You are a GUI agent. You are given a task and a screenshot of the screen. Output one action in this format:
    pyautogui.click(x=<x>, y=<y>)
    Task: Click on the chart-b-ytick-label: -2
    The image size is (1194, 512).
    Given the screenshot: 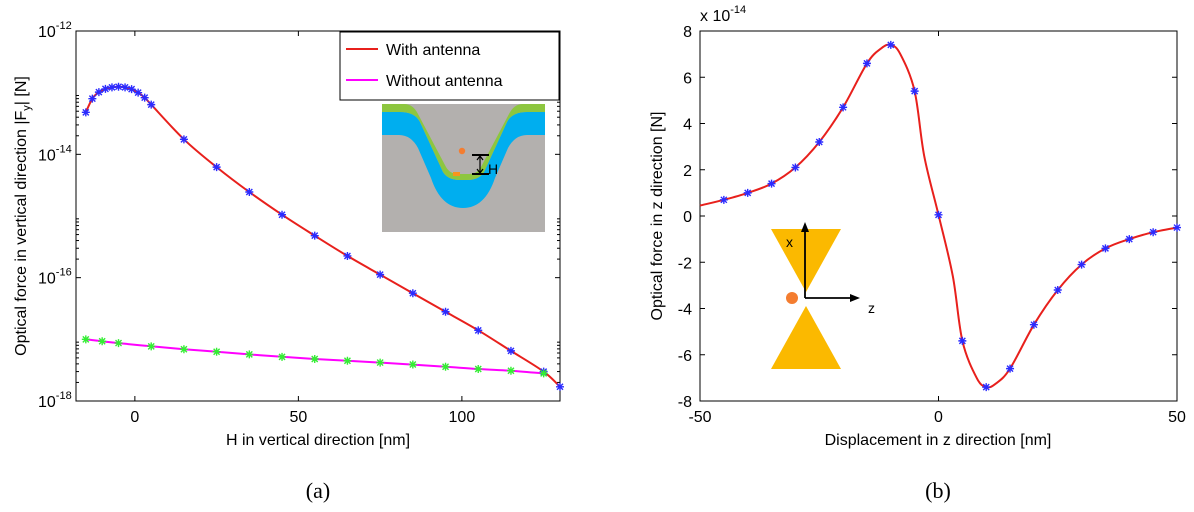 What is the action you would take?
    pyautogui.click(x=685, y=263)
    